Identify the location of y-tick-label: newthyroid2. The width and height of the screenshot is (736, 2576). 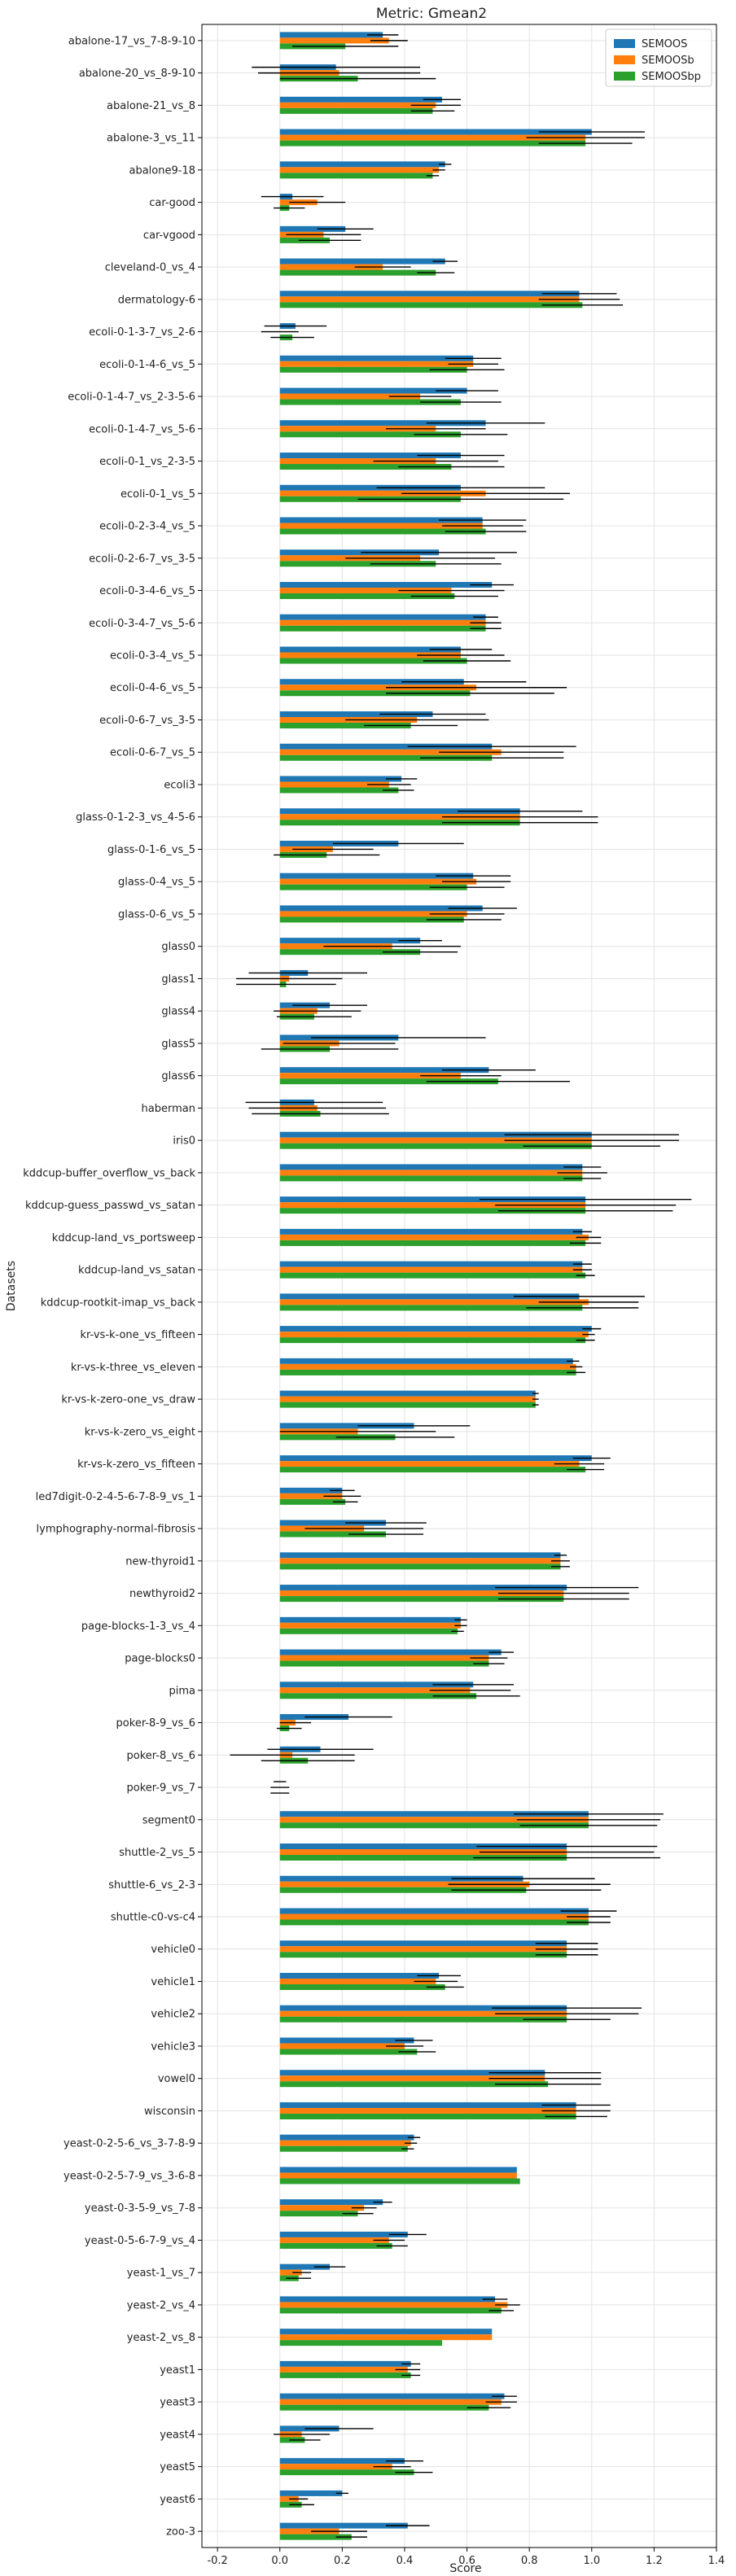
(162, 1594).